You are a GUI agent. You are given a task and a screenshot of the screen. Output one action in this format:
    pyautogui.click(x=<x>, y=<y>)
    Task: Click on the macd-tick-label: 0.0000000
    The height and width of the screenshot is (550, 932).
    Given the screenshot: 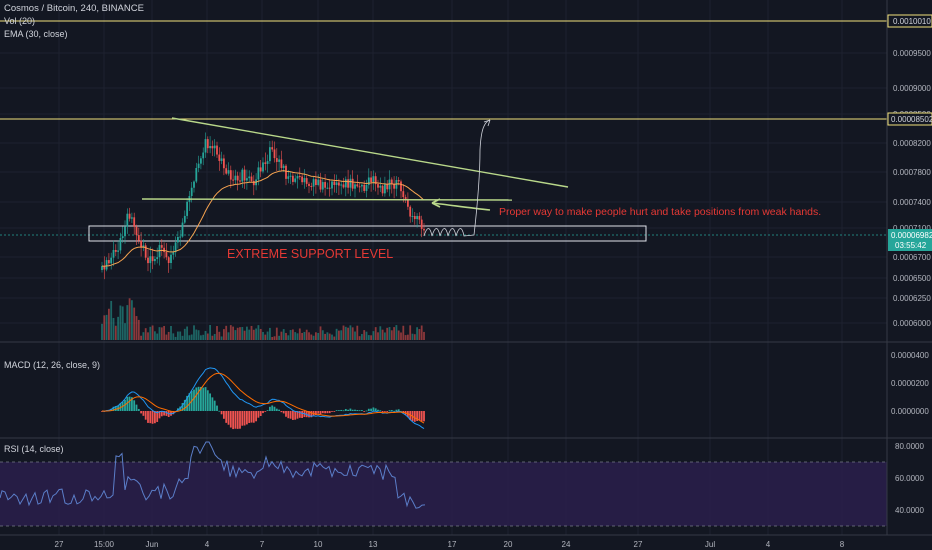 What is the action you would take?
    pyautogui.click(x=910, y=411)
    